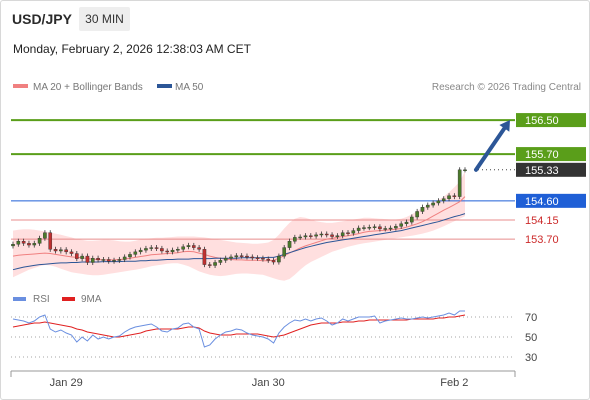  I want to click on rsi-legend: RSI 9MA, so click(57, 299).